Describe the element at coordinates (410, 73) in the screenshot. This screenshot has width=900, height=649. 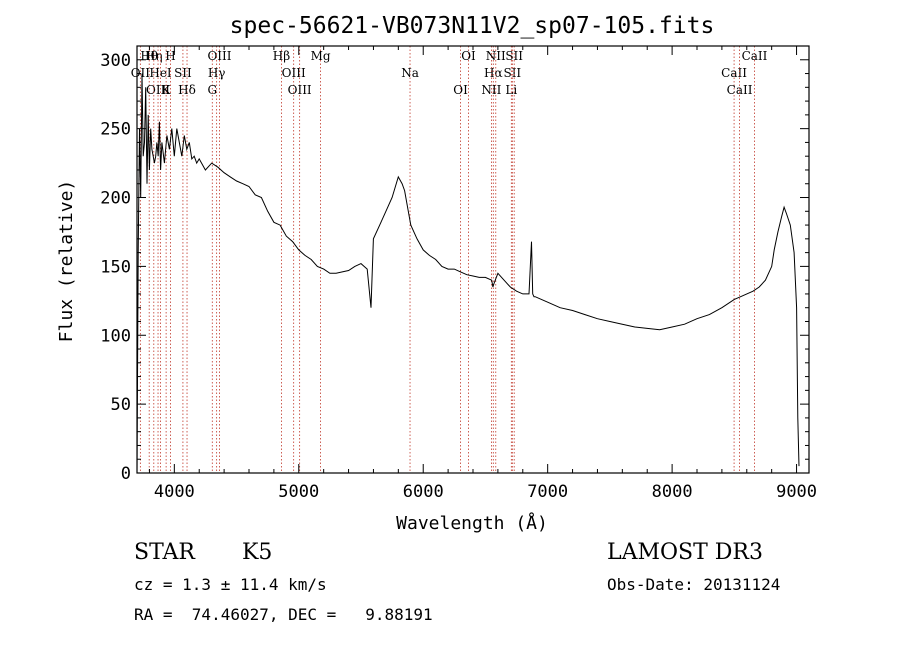
I see `emission-line-label: Na` at that location.